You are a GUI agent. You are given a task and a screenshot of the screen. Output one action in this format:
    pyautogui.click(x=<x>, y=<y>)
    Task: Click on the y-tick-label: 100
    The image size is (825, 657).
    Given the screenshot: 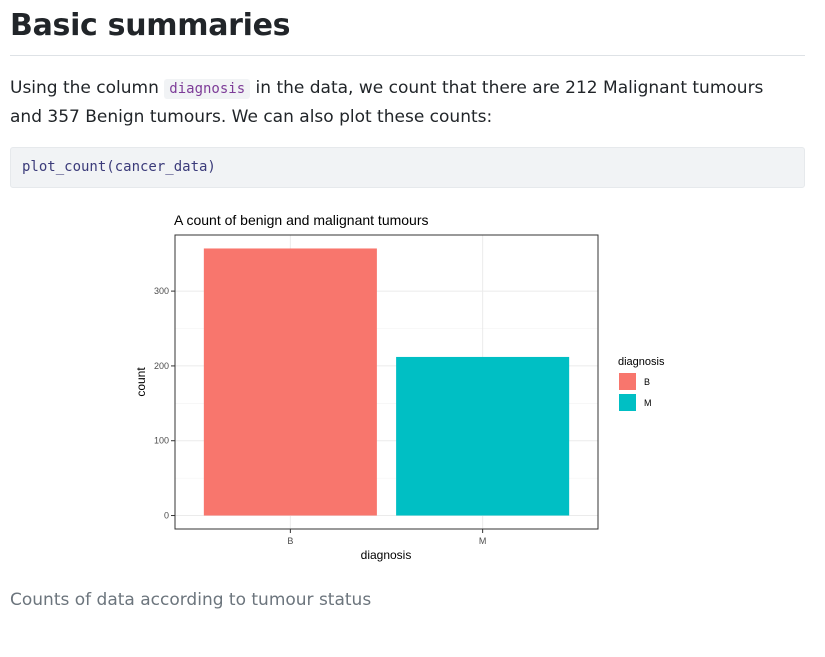 What is the action you would take?
    pyautogui.click(x=161, y=441)
    